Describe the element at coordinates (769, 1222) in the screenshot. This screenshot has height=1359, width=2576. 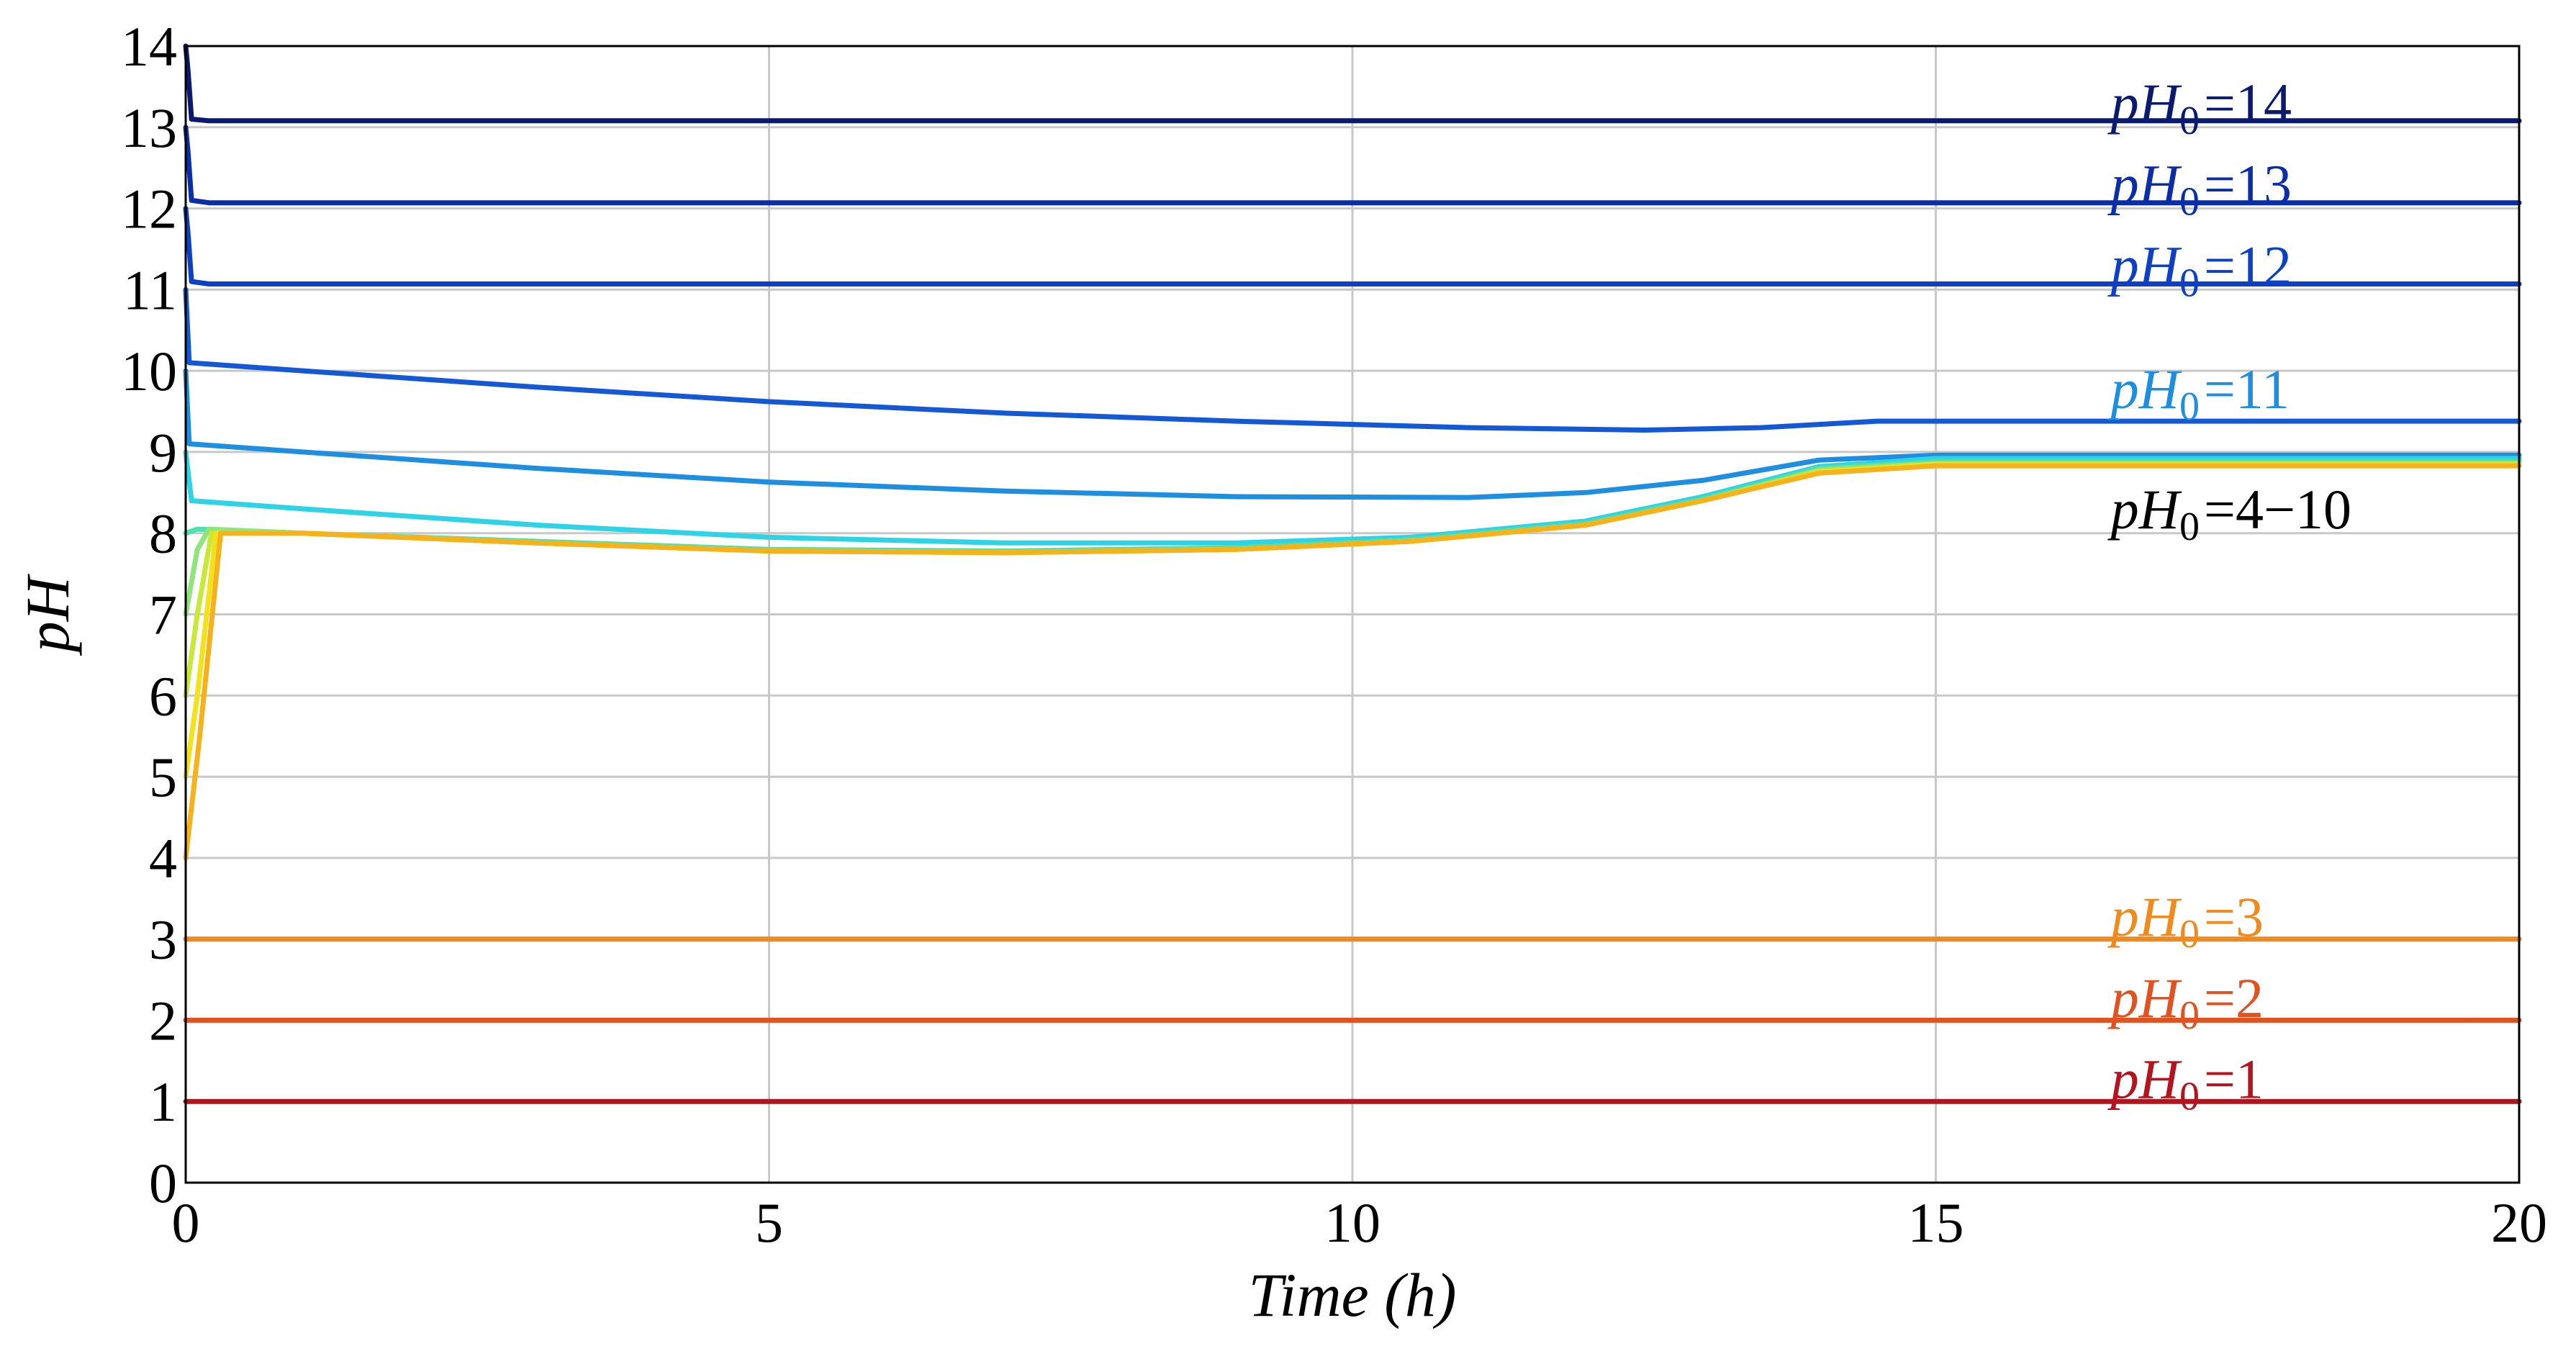
I see `x-tick-label: 5` at that location.